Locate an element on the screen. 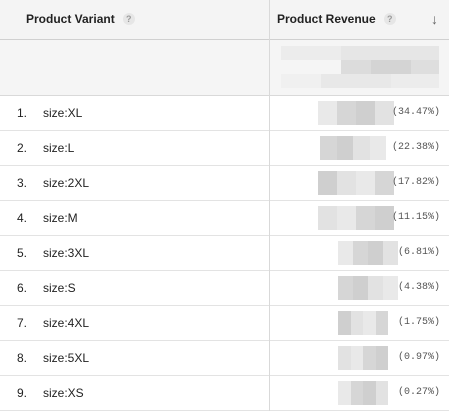  table-row: 2. size:L (22.38%) is located at coordinates (224, 148).